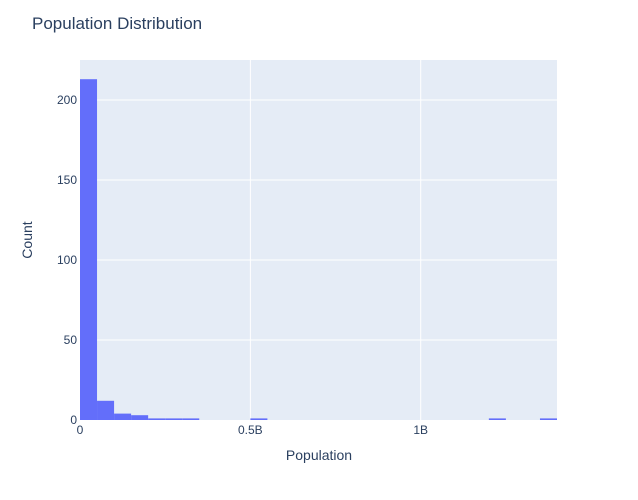 The image size is (638, 500). I want to click on y-tick-label: 100, so click(67, 260).